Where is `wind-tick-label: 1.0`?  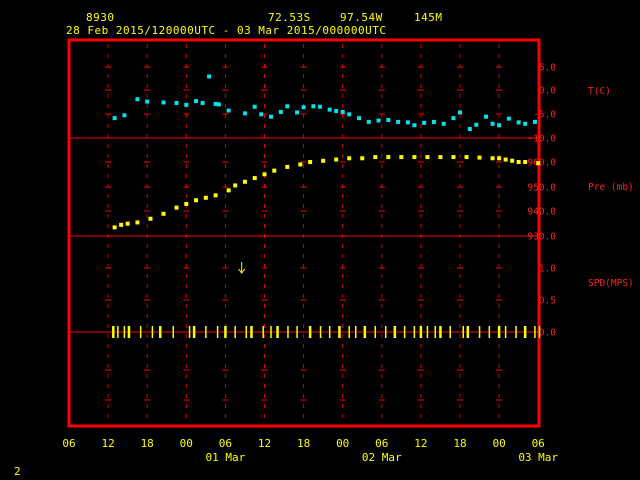
wind-tick-label: 1.0 is located at coordinates (547, 269).